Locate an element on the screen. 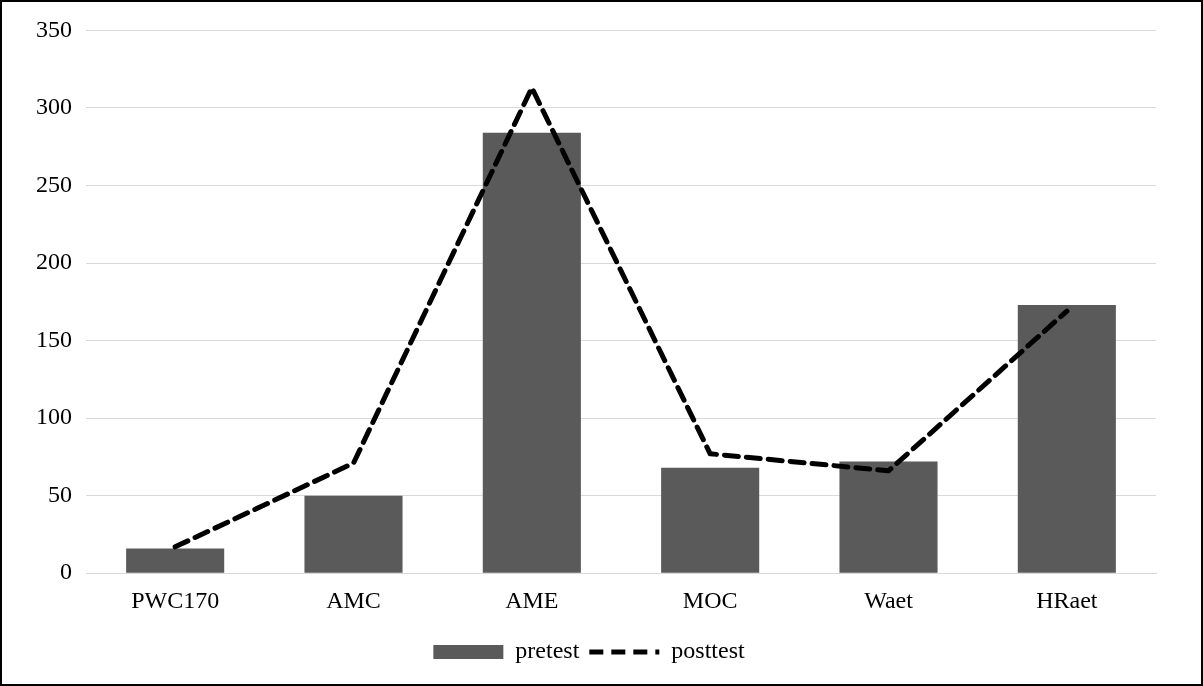  x-tick-label: AME is located at coordinates (532, 599).